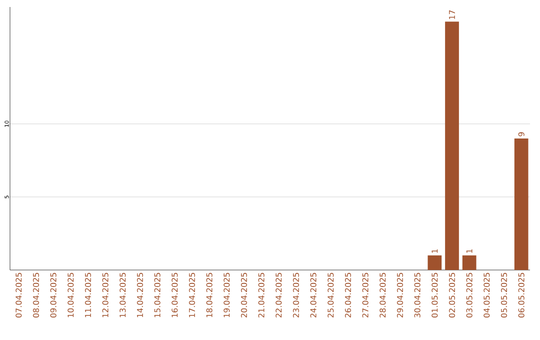 Image resolution: width=540 pixels, height=340 pixels. What do you see at coordinates (192, 295) in the screenshot?
I see `x-tick-label: 17.04.2025` at bounding box center [192, 295].